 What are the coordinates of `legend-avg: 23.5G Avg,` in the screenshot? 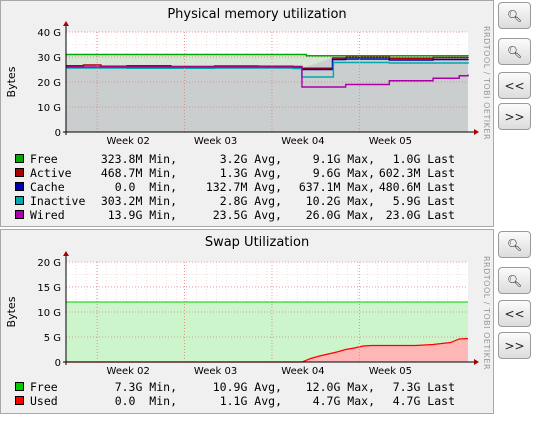 It's located at (247, 215).